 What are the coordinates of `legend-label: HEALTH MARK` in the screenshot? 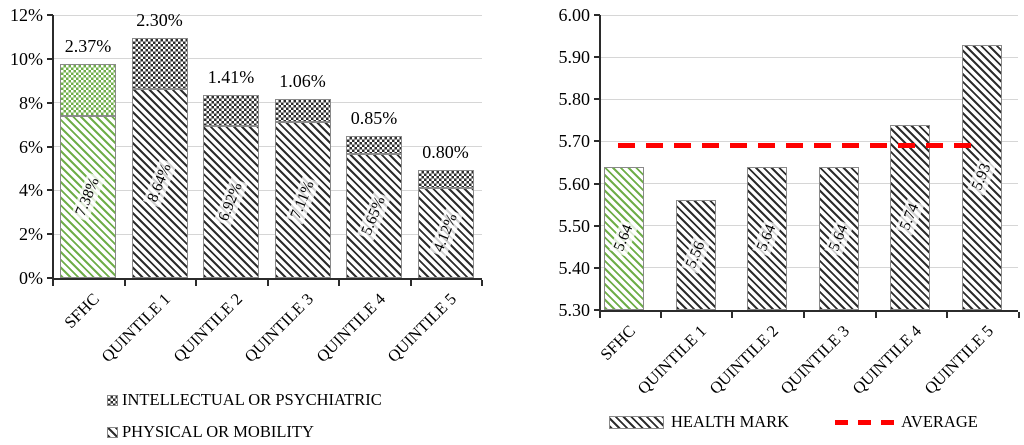 It's located at (730, 421).